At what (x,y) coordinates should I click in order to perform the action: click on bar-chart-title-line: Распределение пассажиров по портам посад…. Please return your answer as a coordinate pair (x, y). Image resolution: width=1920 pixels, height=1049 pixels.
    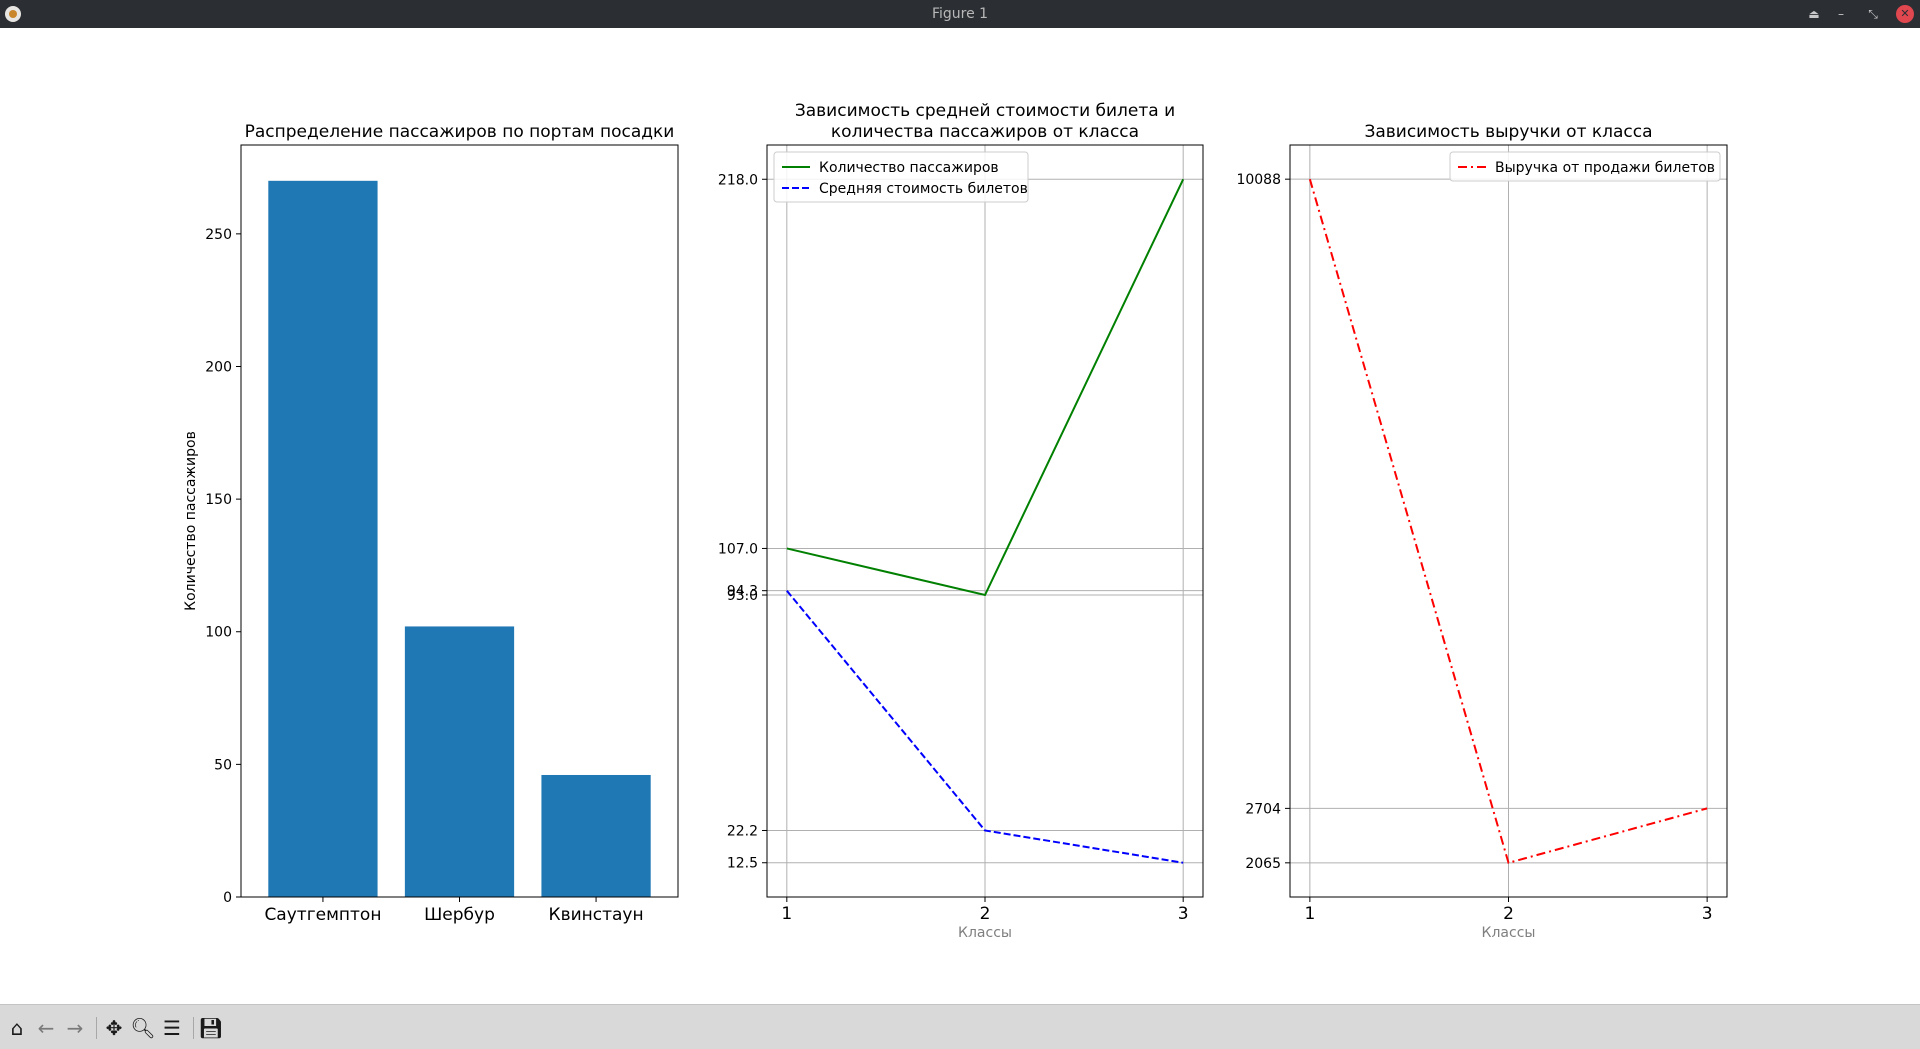
    Looking at the image, I should click on (460, 132).